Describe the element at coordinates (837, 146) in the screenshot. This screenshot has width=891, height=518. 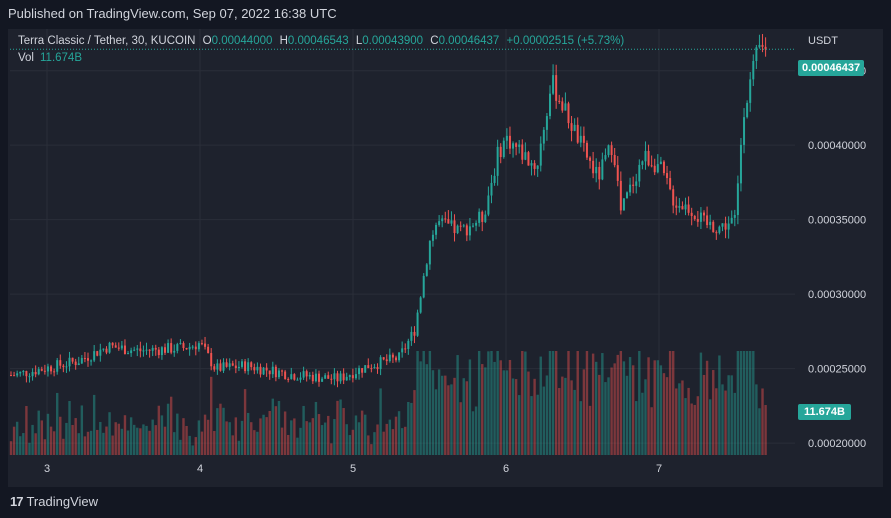
I see `y-tick-label: 0.00040000` at that location.